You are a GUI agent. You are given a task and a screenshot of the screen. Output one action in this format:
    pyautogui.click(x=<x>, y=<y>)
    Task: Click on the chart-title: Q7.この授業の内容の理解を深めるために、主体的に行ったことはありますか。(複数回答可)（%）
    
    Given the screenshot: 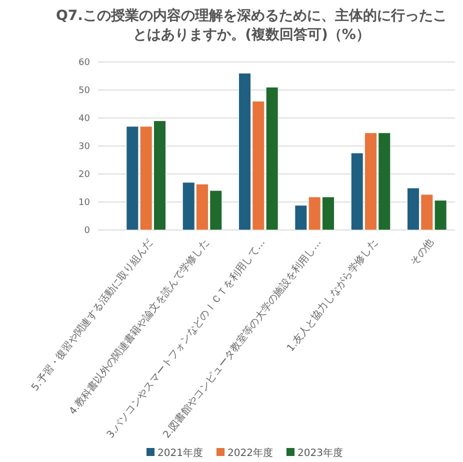 What is the action you would take?
    pyautogui.click(x=251, y=25)
    